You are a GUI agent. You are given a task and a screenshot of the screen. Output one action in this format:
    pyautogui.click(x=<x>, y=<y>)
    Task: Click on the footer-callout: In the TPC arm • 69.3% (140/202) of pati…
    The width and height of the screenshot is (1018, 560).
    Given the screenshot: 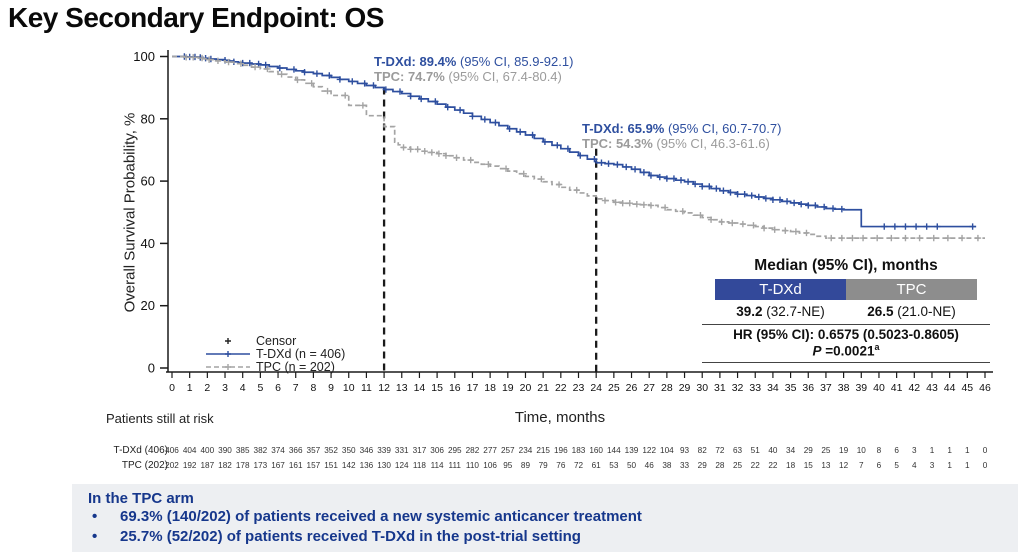 What is the action you would take?
    pyautogui.click(x=545, y=518)
    